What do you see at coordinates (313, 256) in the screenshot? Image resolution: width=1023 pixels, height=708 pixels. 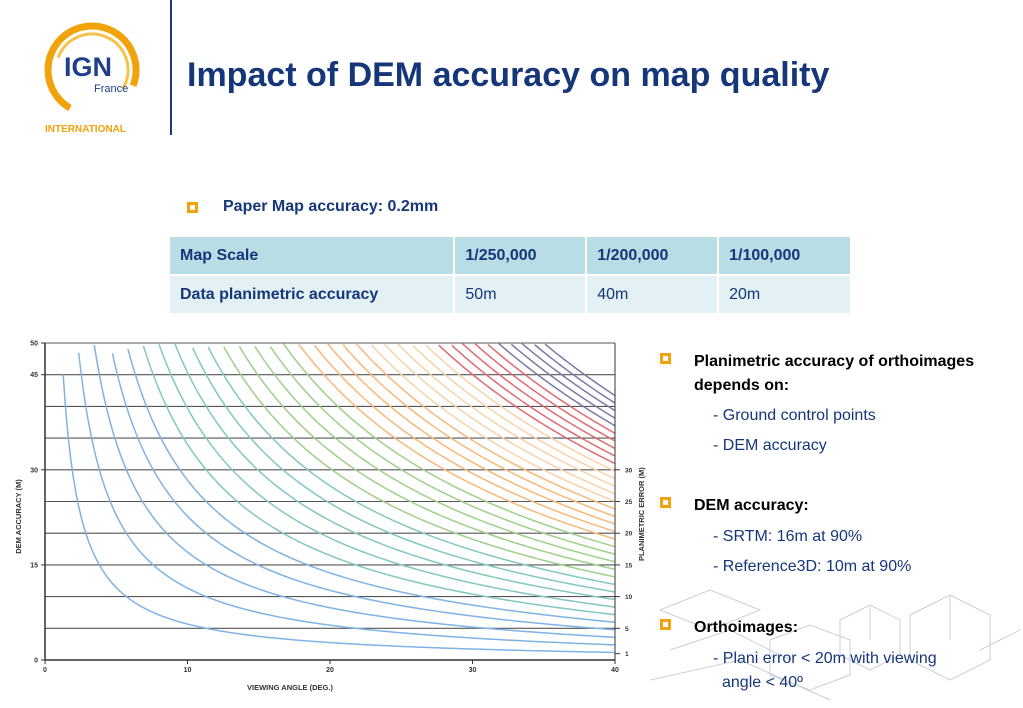 I see `table-header-cell: Map Scale` at bounding box center [313, 256].